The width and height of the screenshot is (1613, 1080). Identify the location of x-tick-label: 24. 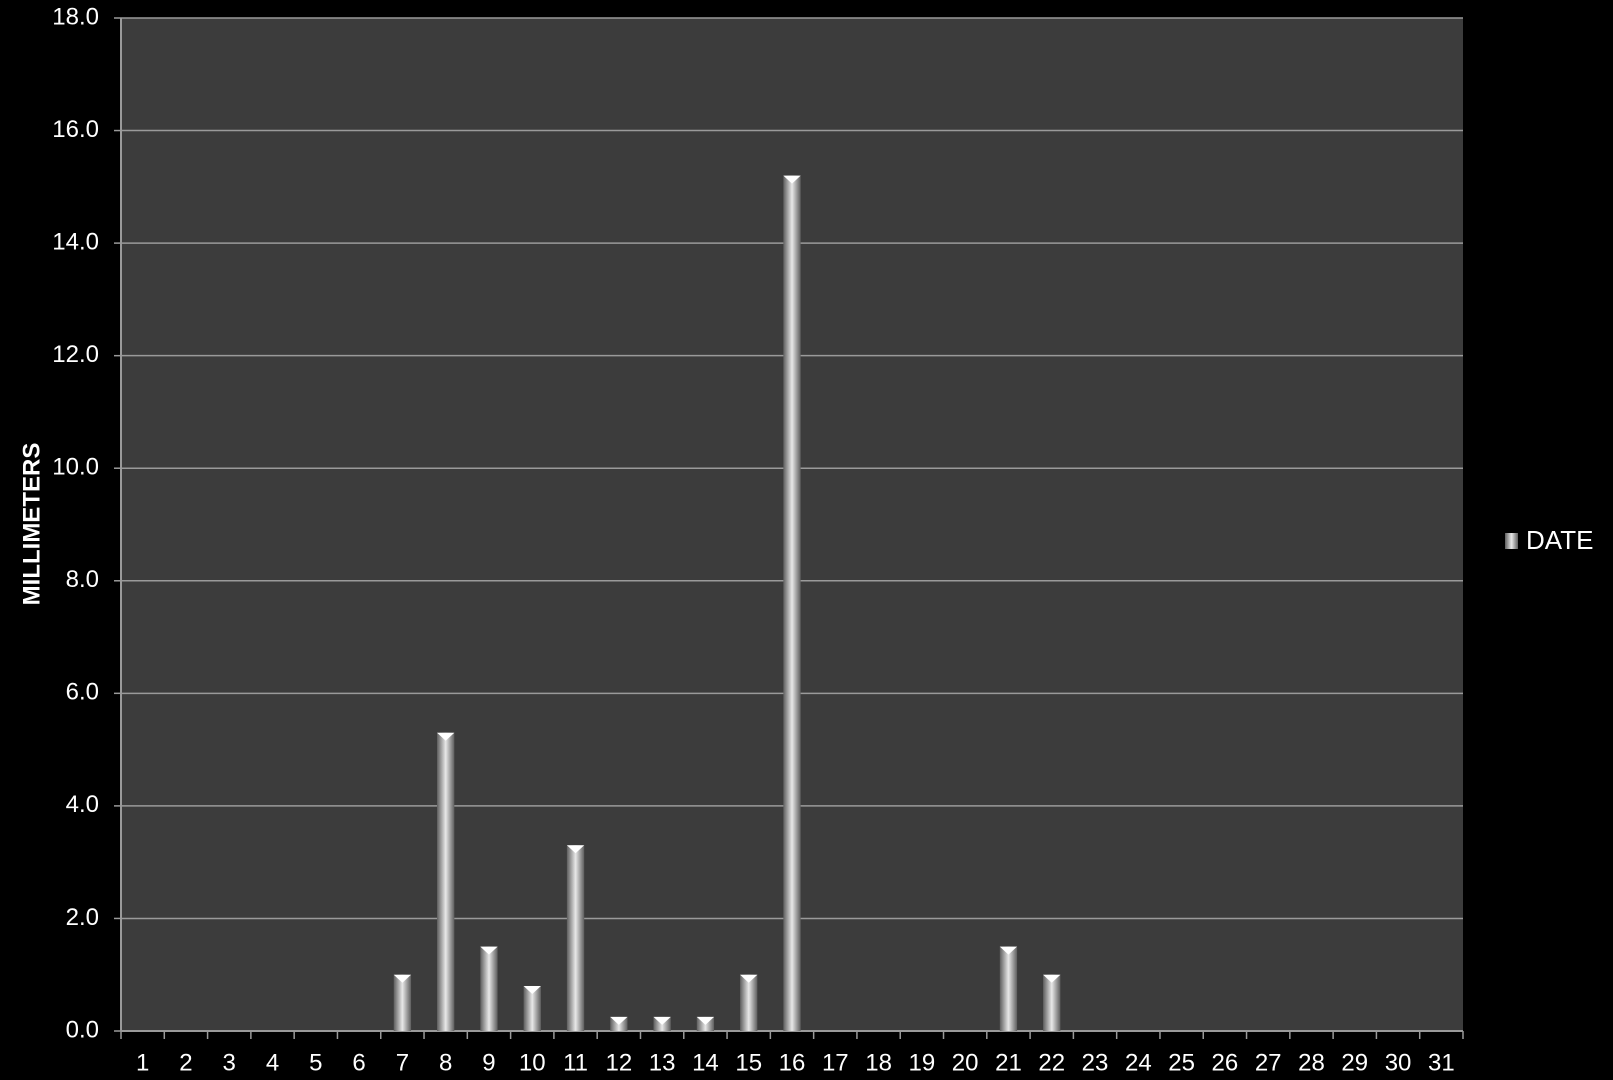
(1138, 1062).